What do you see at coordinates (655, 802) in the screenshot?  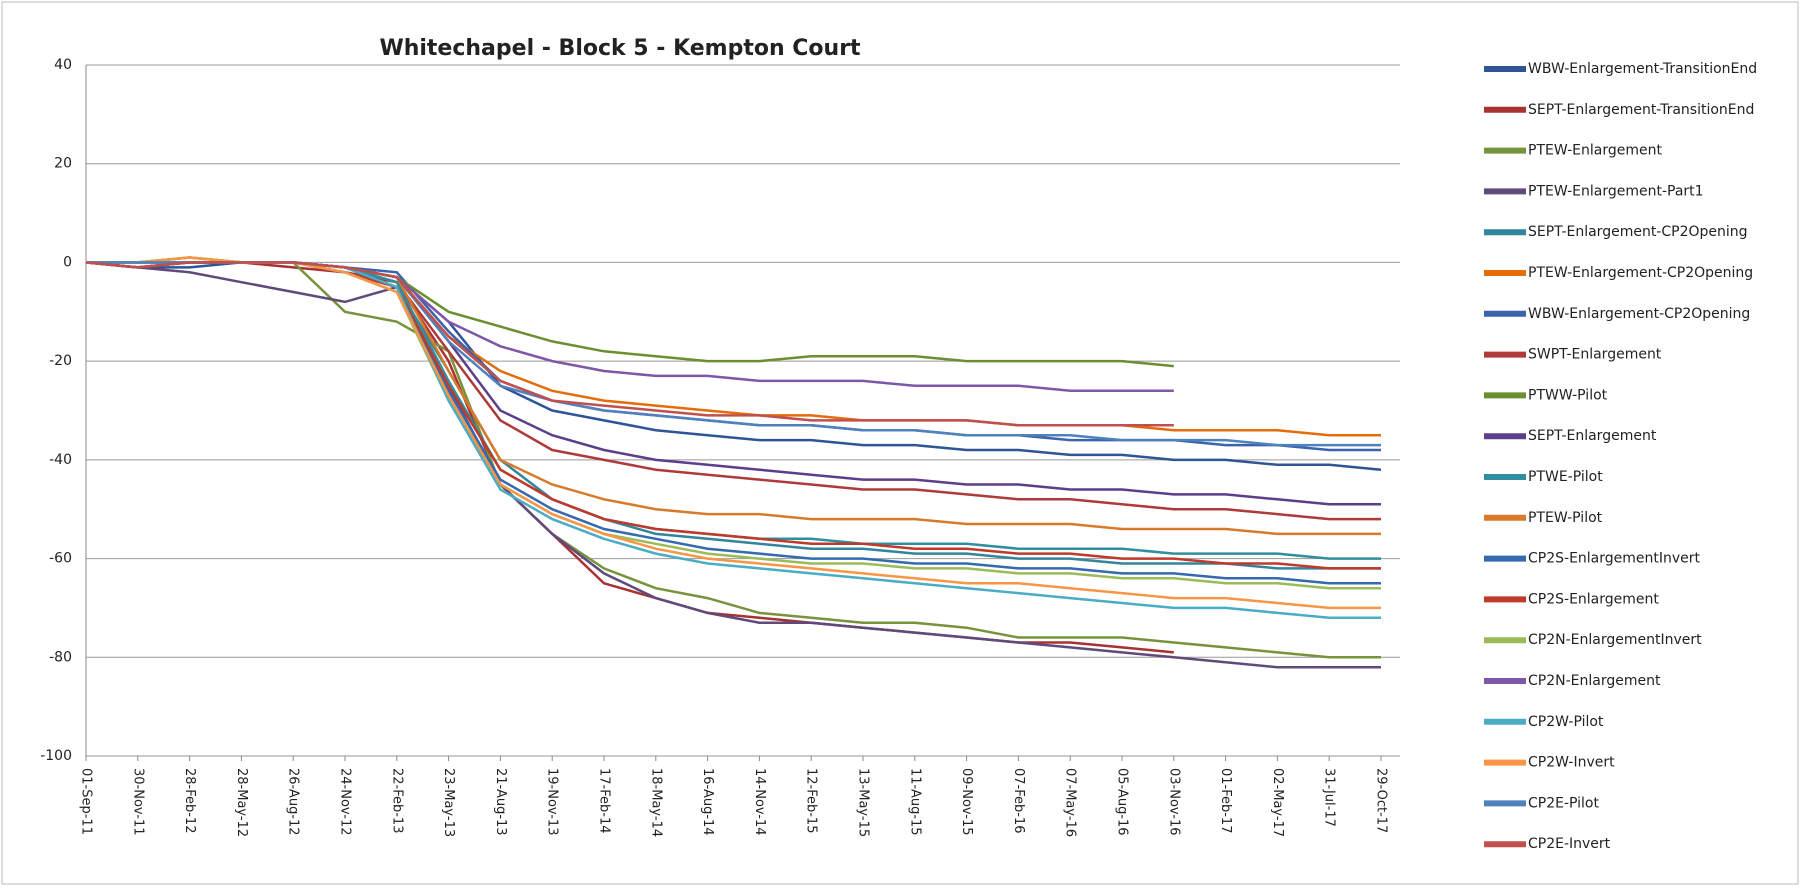 I see `x-tick-label: 18-May-14` at bounding box center [655, 802].